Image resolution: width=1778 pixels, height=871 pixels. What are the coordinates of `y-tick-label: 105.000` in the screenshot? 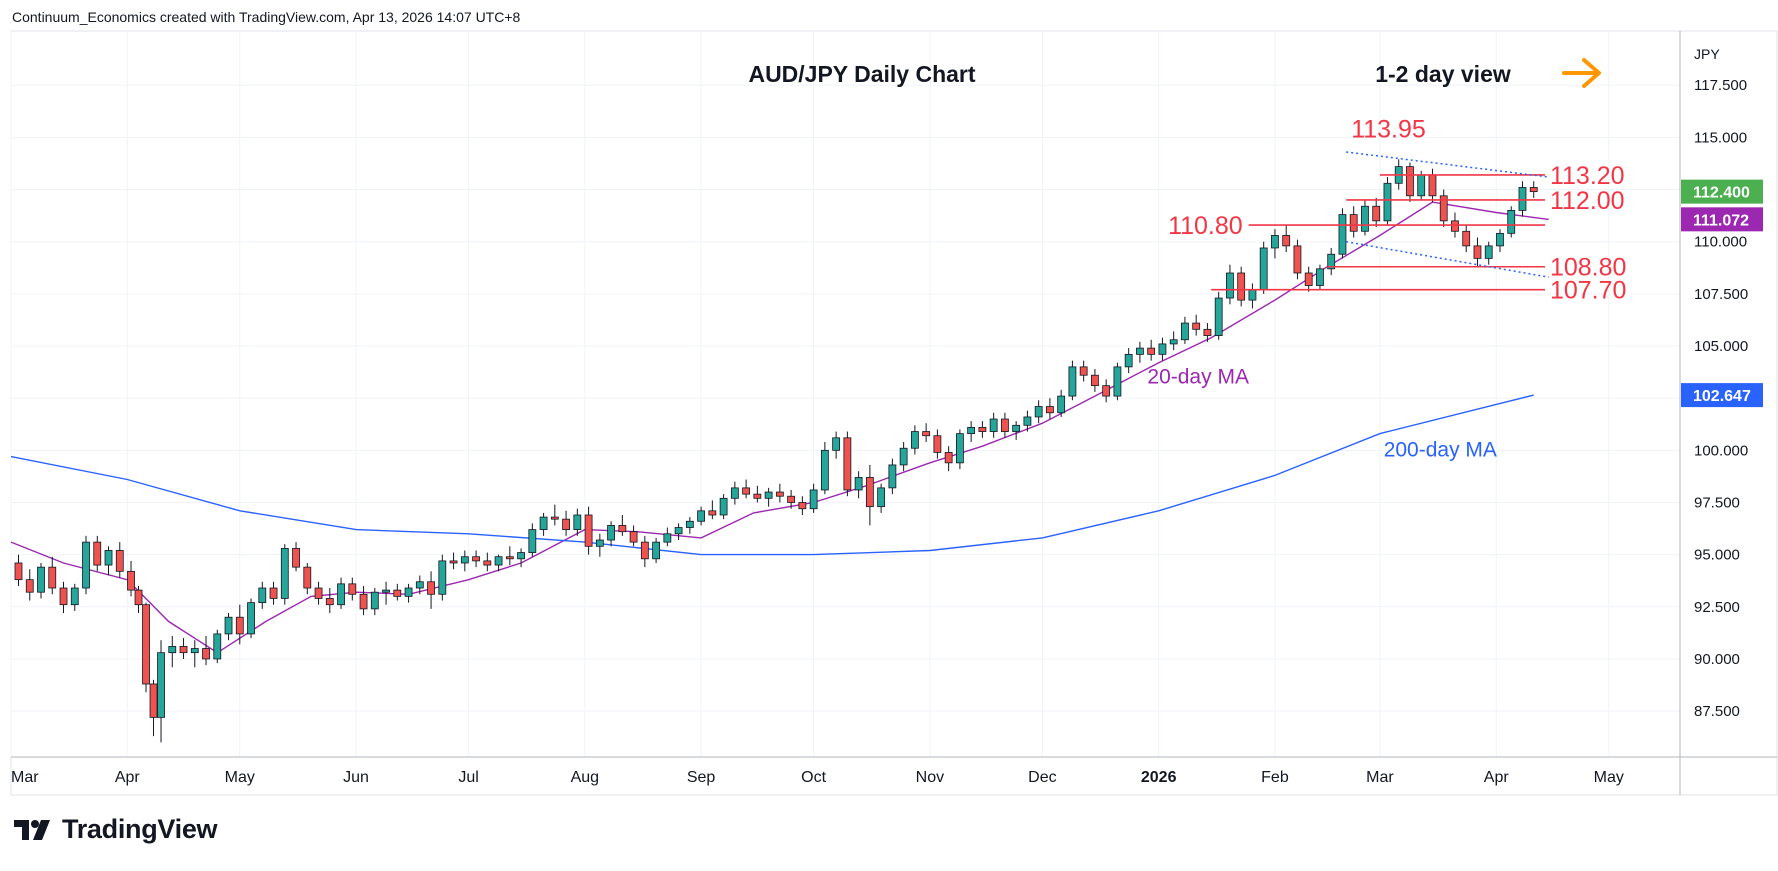 It's located at (1721, 346).